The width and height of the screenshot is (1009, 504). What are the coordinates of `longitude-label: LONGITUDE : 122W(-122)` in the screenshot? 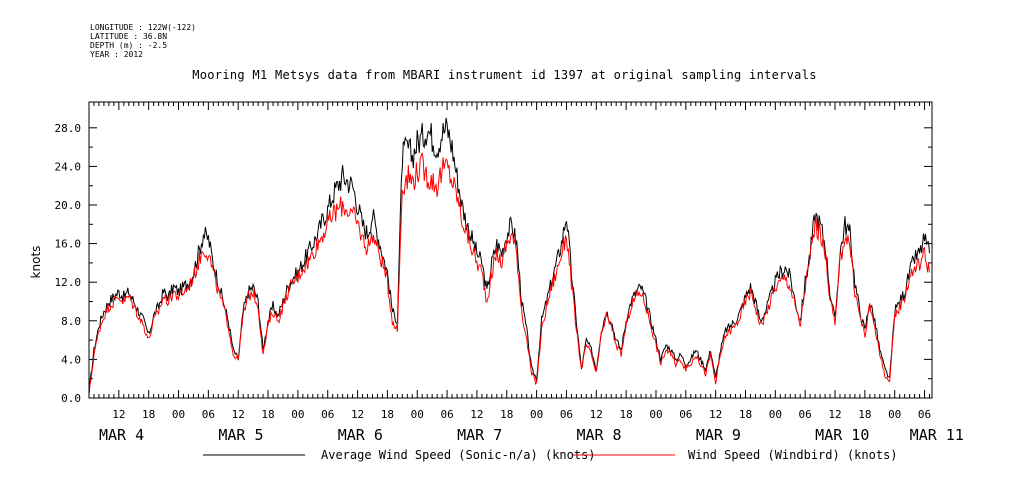 It's located at (143, 27).